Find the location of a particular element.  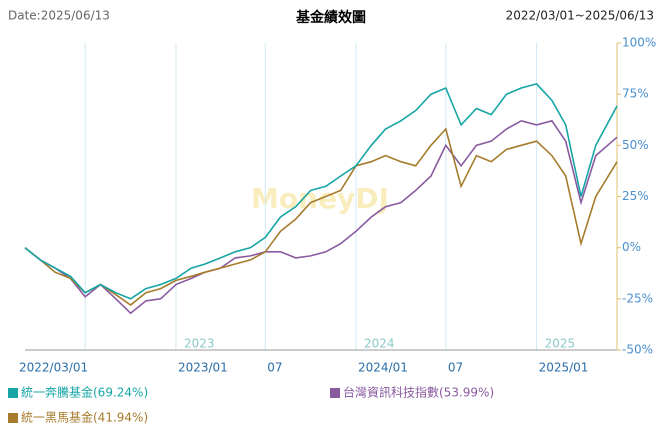

chart-title: 基金績效圖 is located at coordinates (331, 17).